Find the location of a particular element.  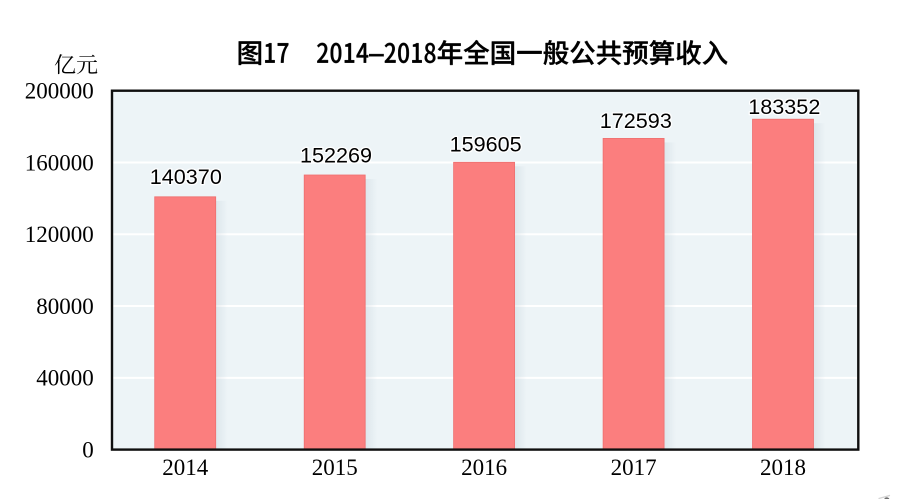

svg-text: 2018 is located at coordinates (783, 467).